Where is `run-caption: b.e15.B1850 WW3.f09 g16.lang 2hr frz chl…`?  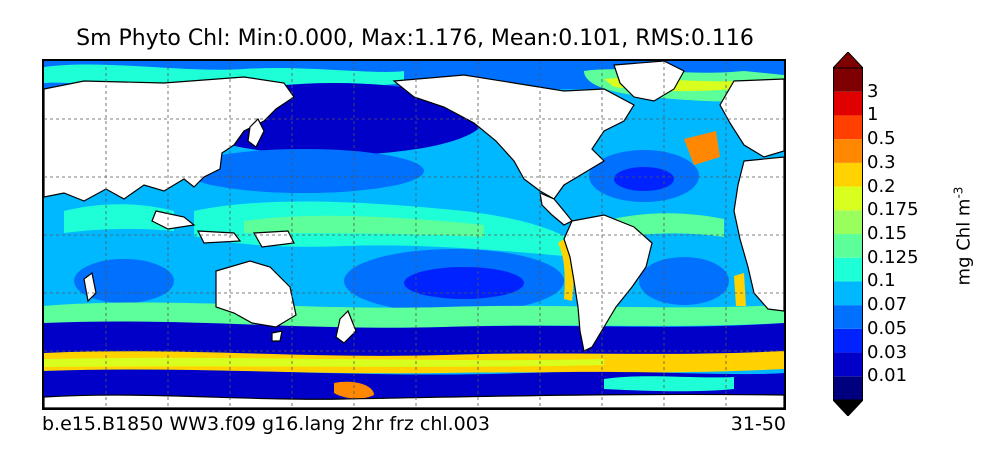
run-caption: b.e15.B1850 WW3.f09 g16.lang 2hr frz chl… is located at coordinates (266, 424).